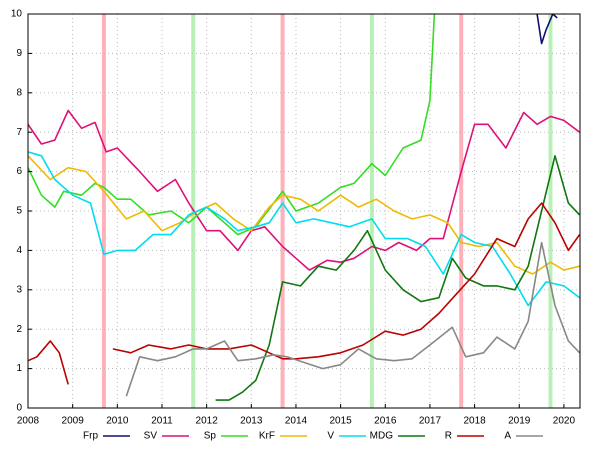 The width and height of the screenshot is (600, 450). I want to click on y-tick-label: 0, so click(19, 408).